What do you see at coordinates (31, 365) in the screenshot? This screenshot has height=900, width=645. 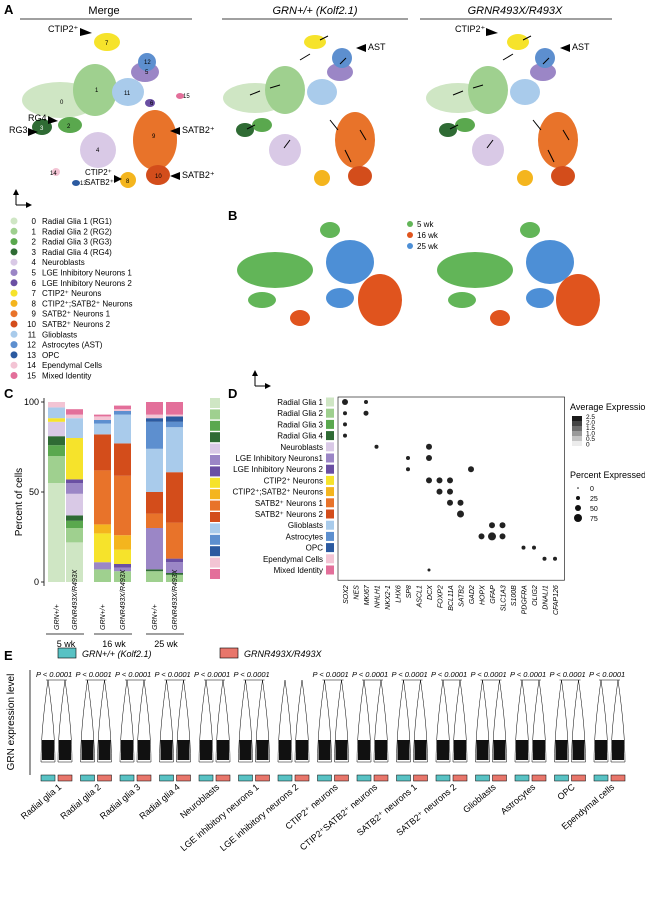 I see `legend-number: 14` at bounding box center [31, 365].